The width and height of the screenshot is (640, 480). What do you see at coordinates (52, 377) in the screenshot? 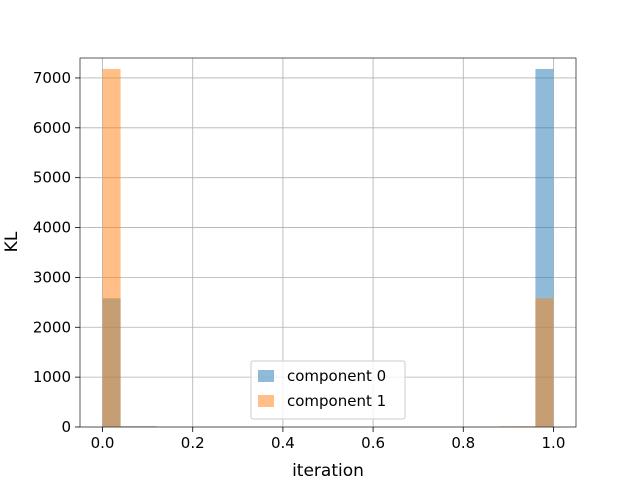
I see `y-tick-label: 1000` at bounding box center [52, 377].